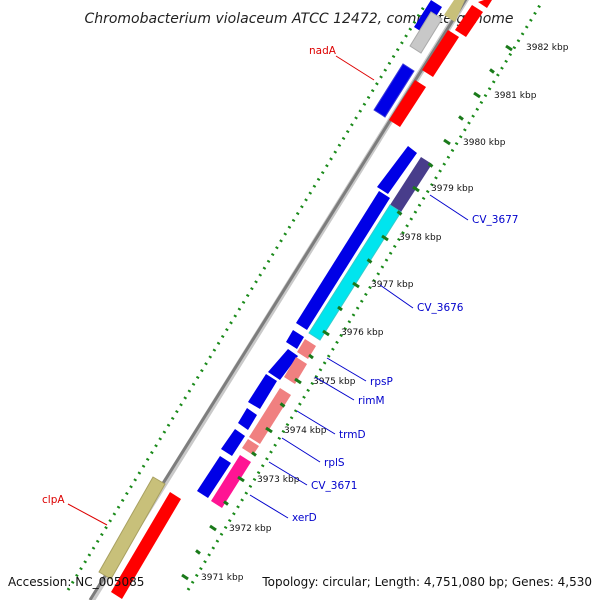 The width and height of the screenshot is (600, 600). I want to click on tick-label: 3975 kbp, so click(334, 382).